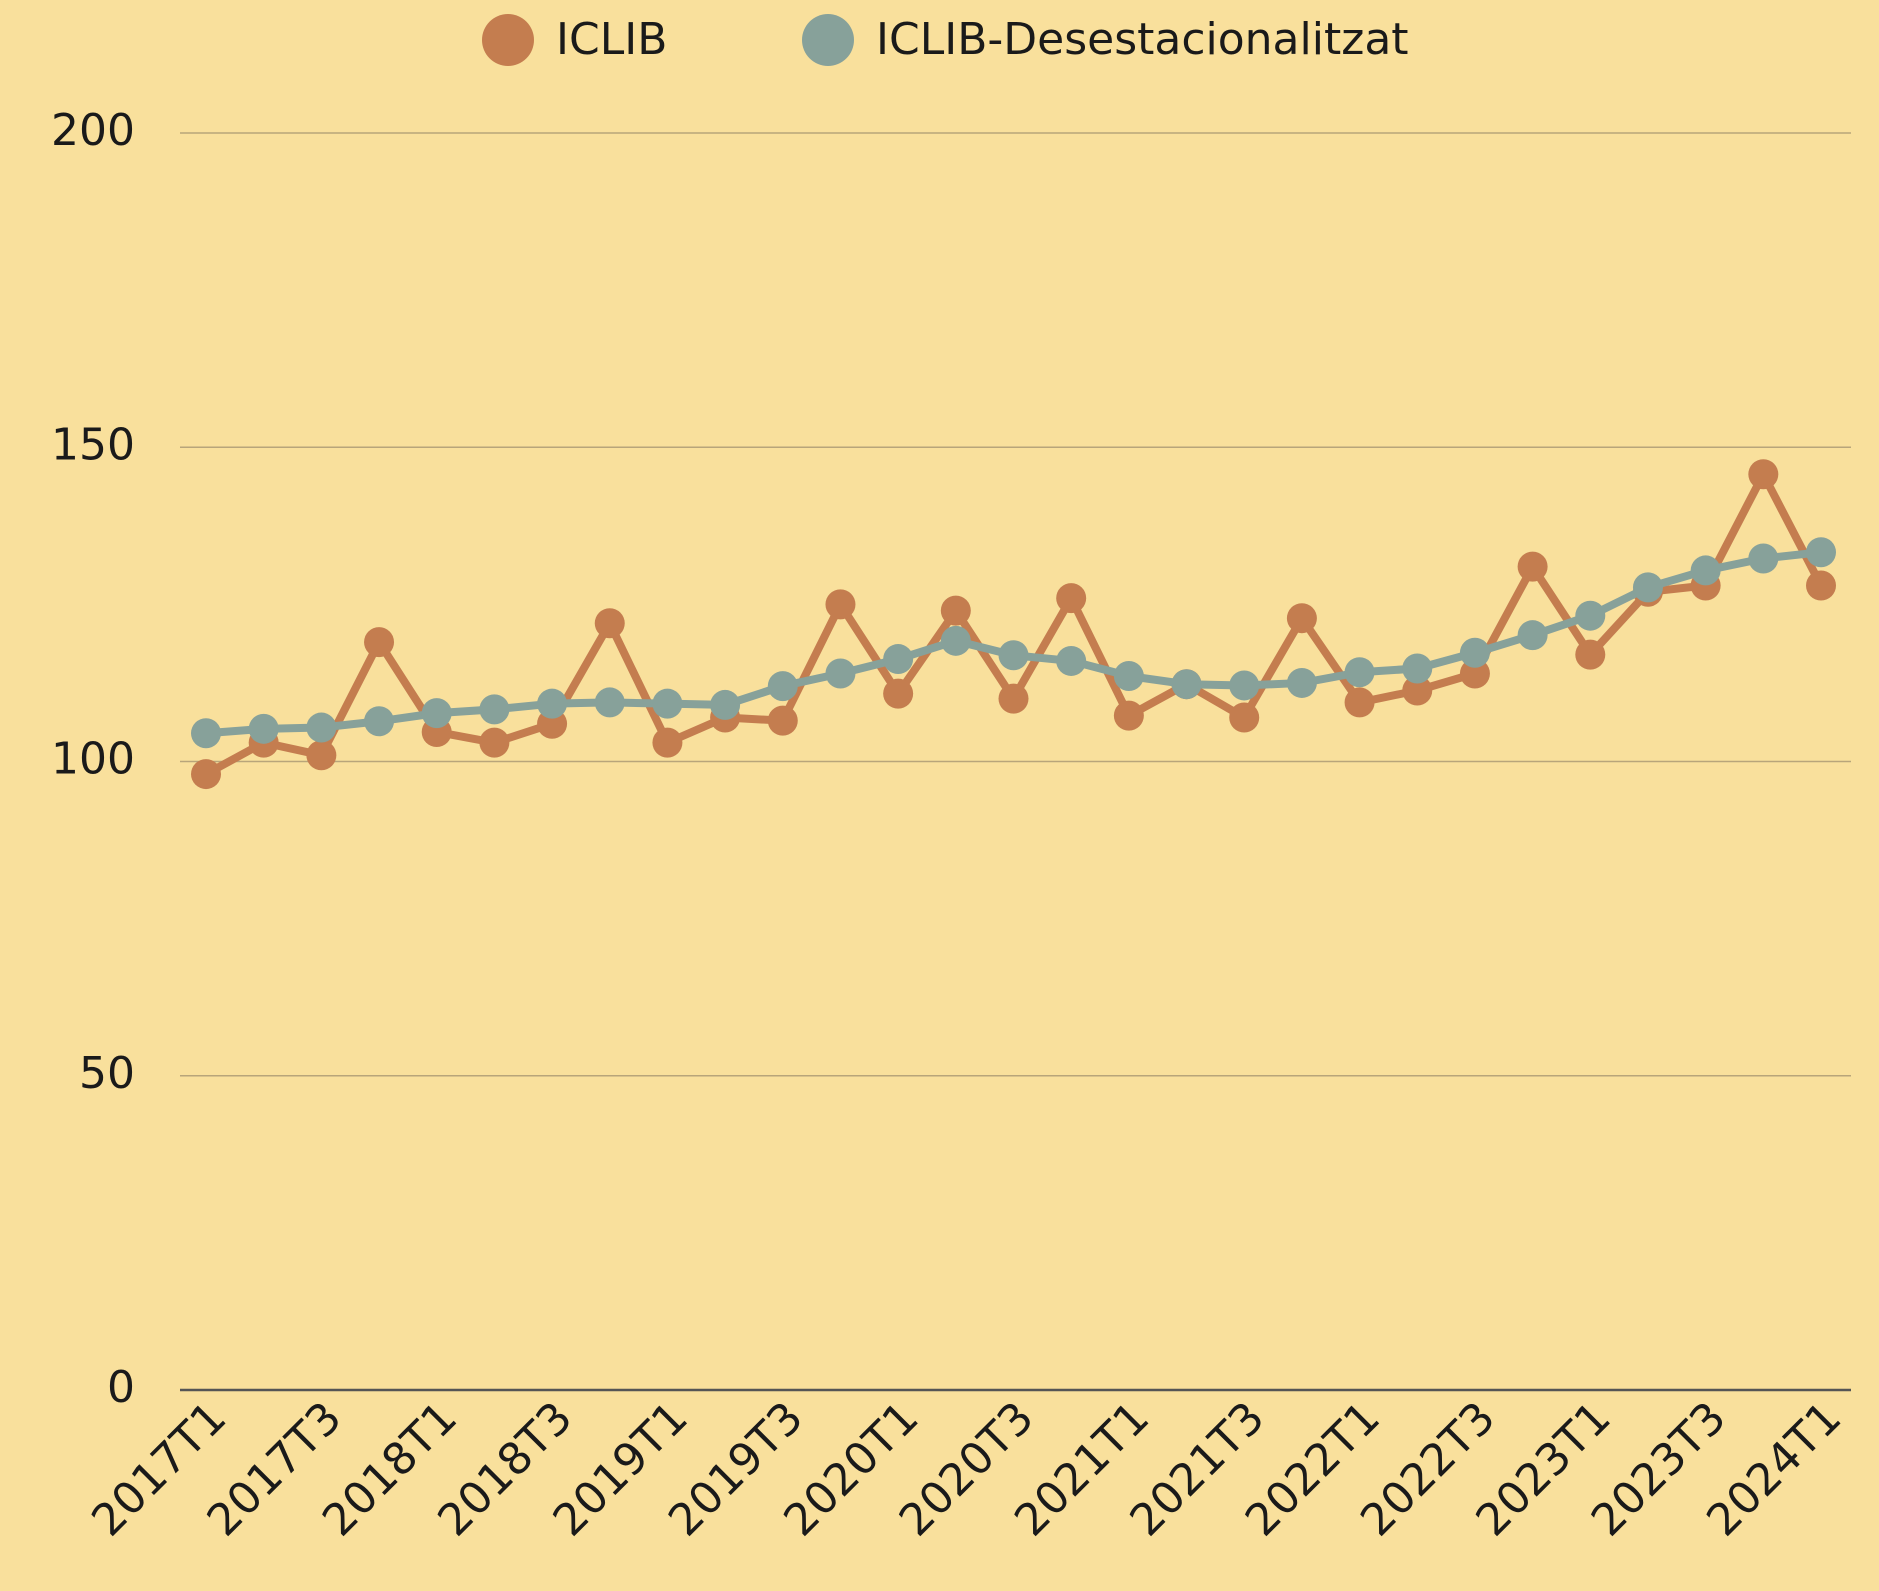  I want to click on legend-label: ICLIB-Desestacionalitzat, so click(1142, 39).